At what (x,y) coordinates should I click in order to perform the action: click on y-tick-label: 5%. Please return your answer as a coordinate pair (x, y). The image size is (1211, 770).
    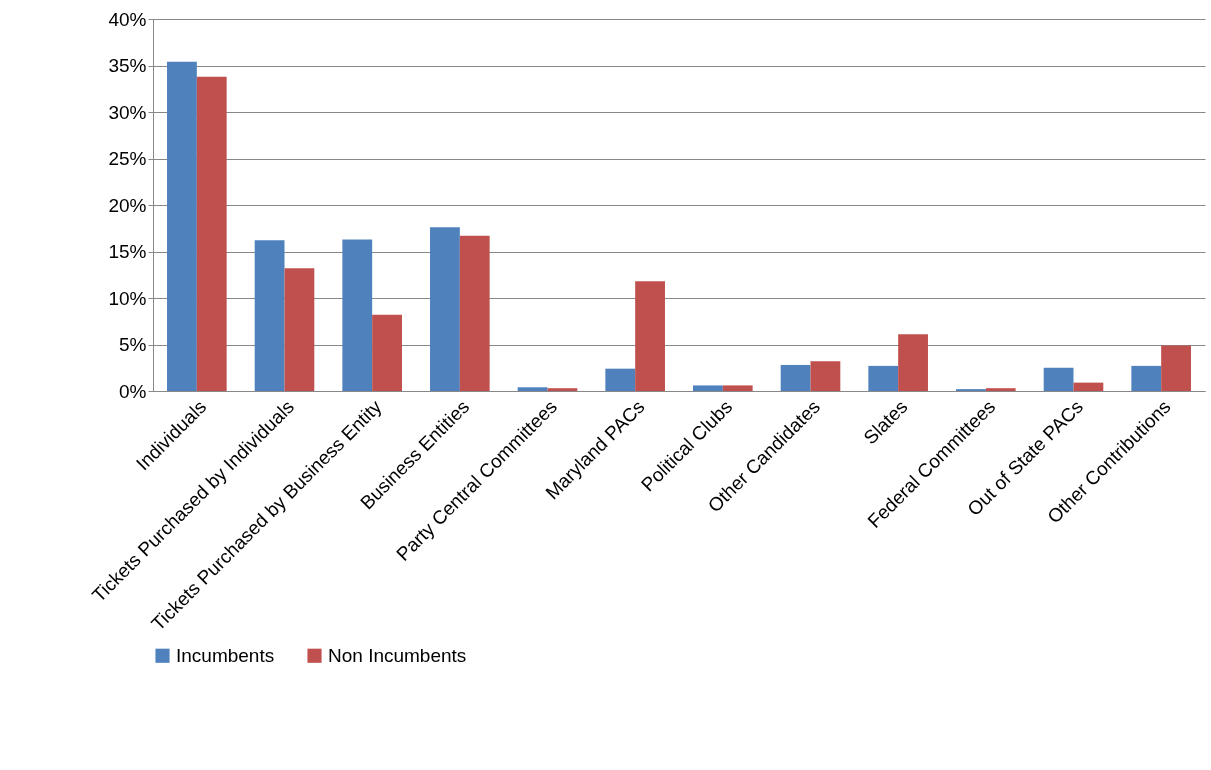
    Looking at the image, I should click on (133, 344).